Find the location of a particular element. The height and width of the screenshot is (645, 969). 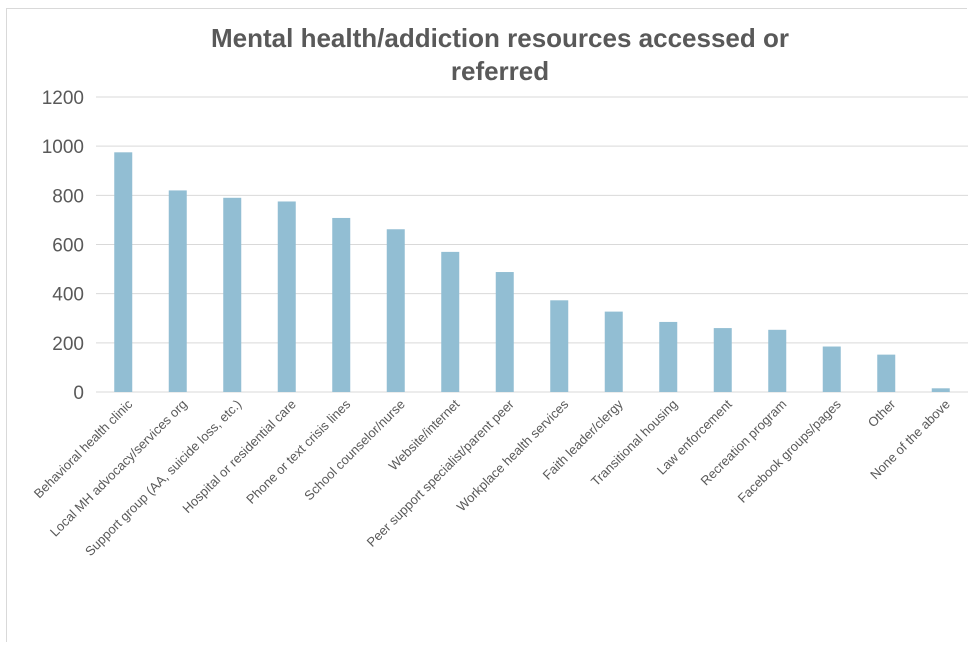

x-category-label: Behavioral health clinic is located at coordinates (83, 448).